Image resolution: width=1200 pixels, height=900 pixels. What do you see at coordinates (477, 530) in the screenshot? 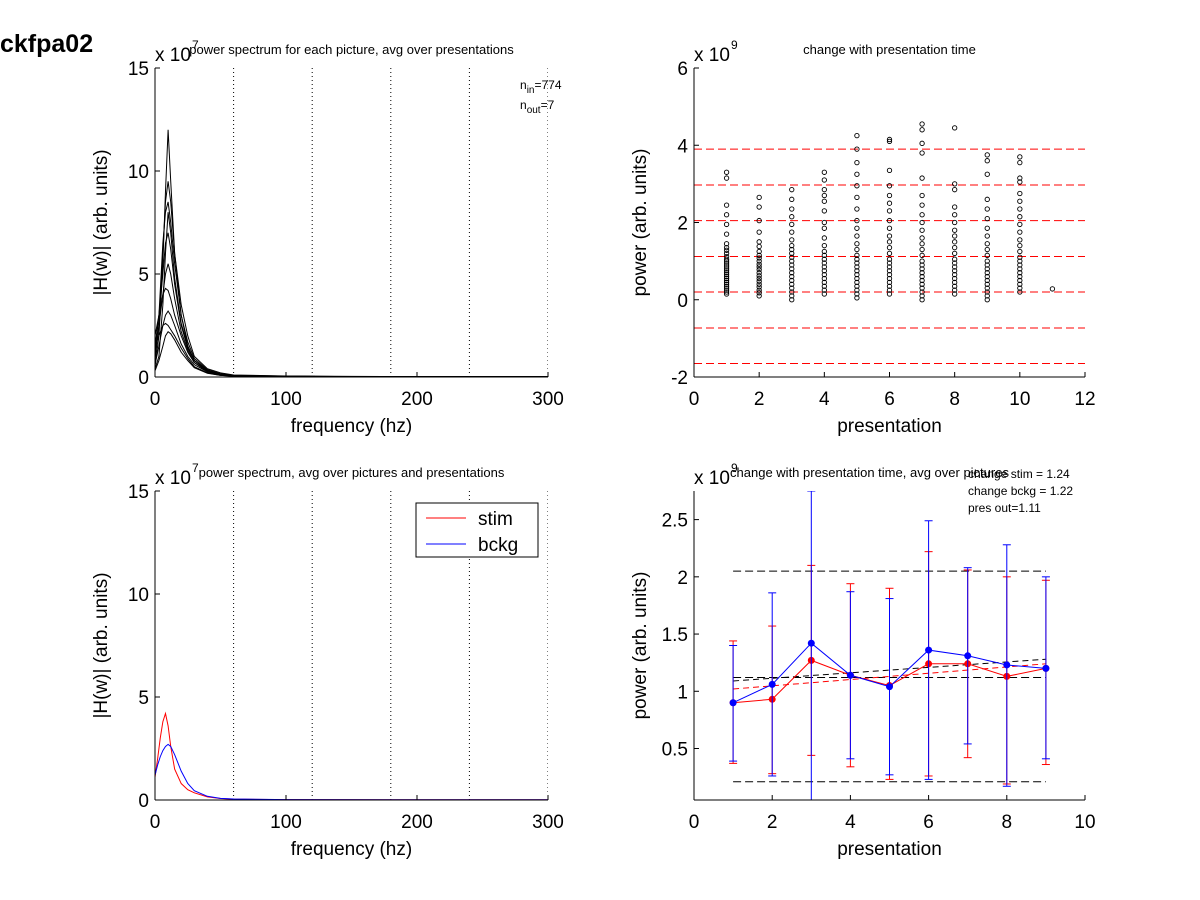
I see `legend: stim bckg` at bounding box center [477, 530].